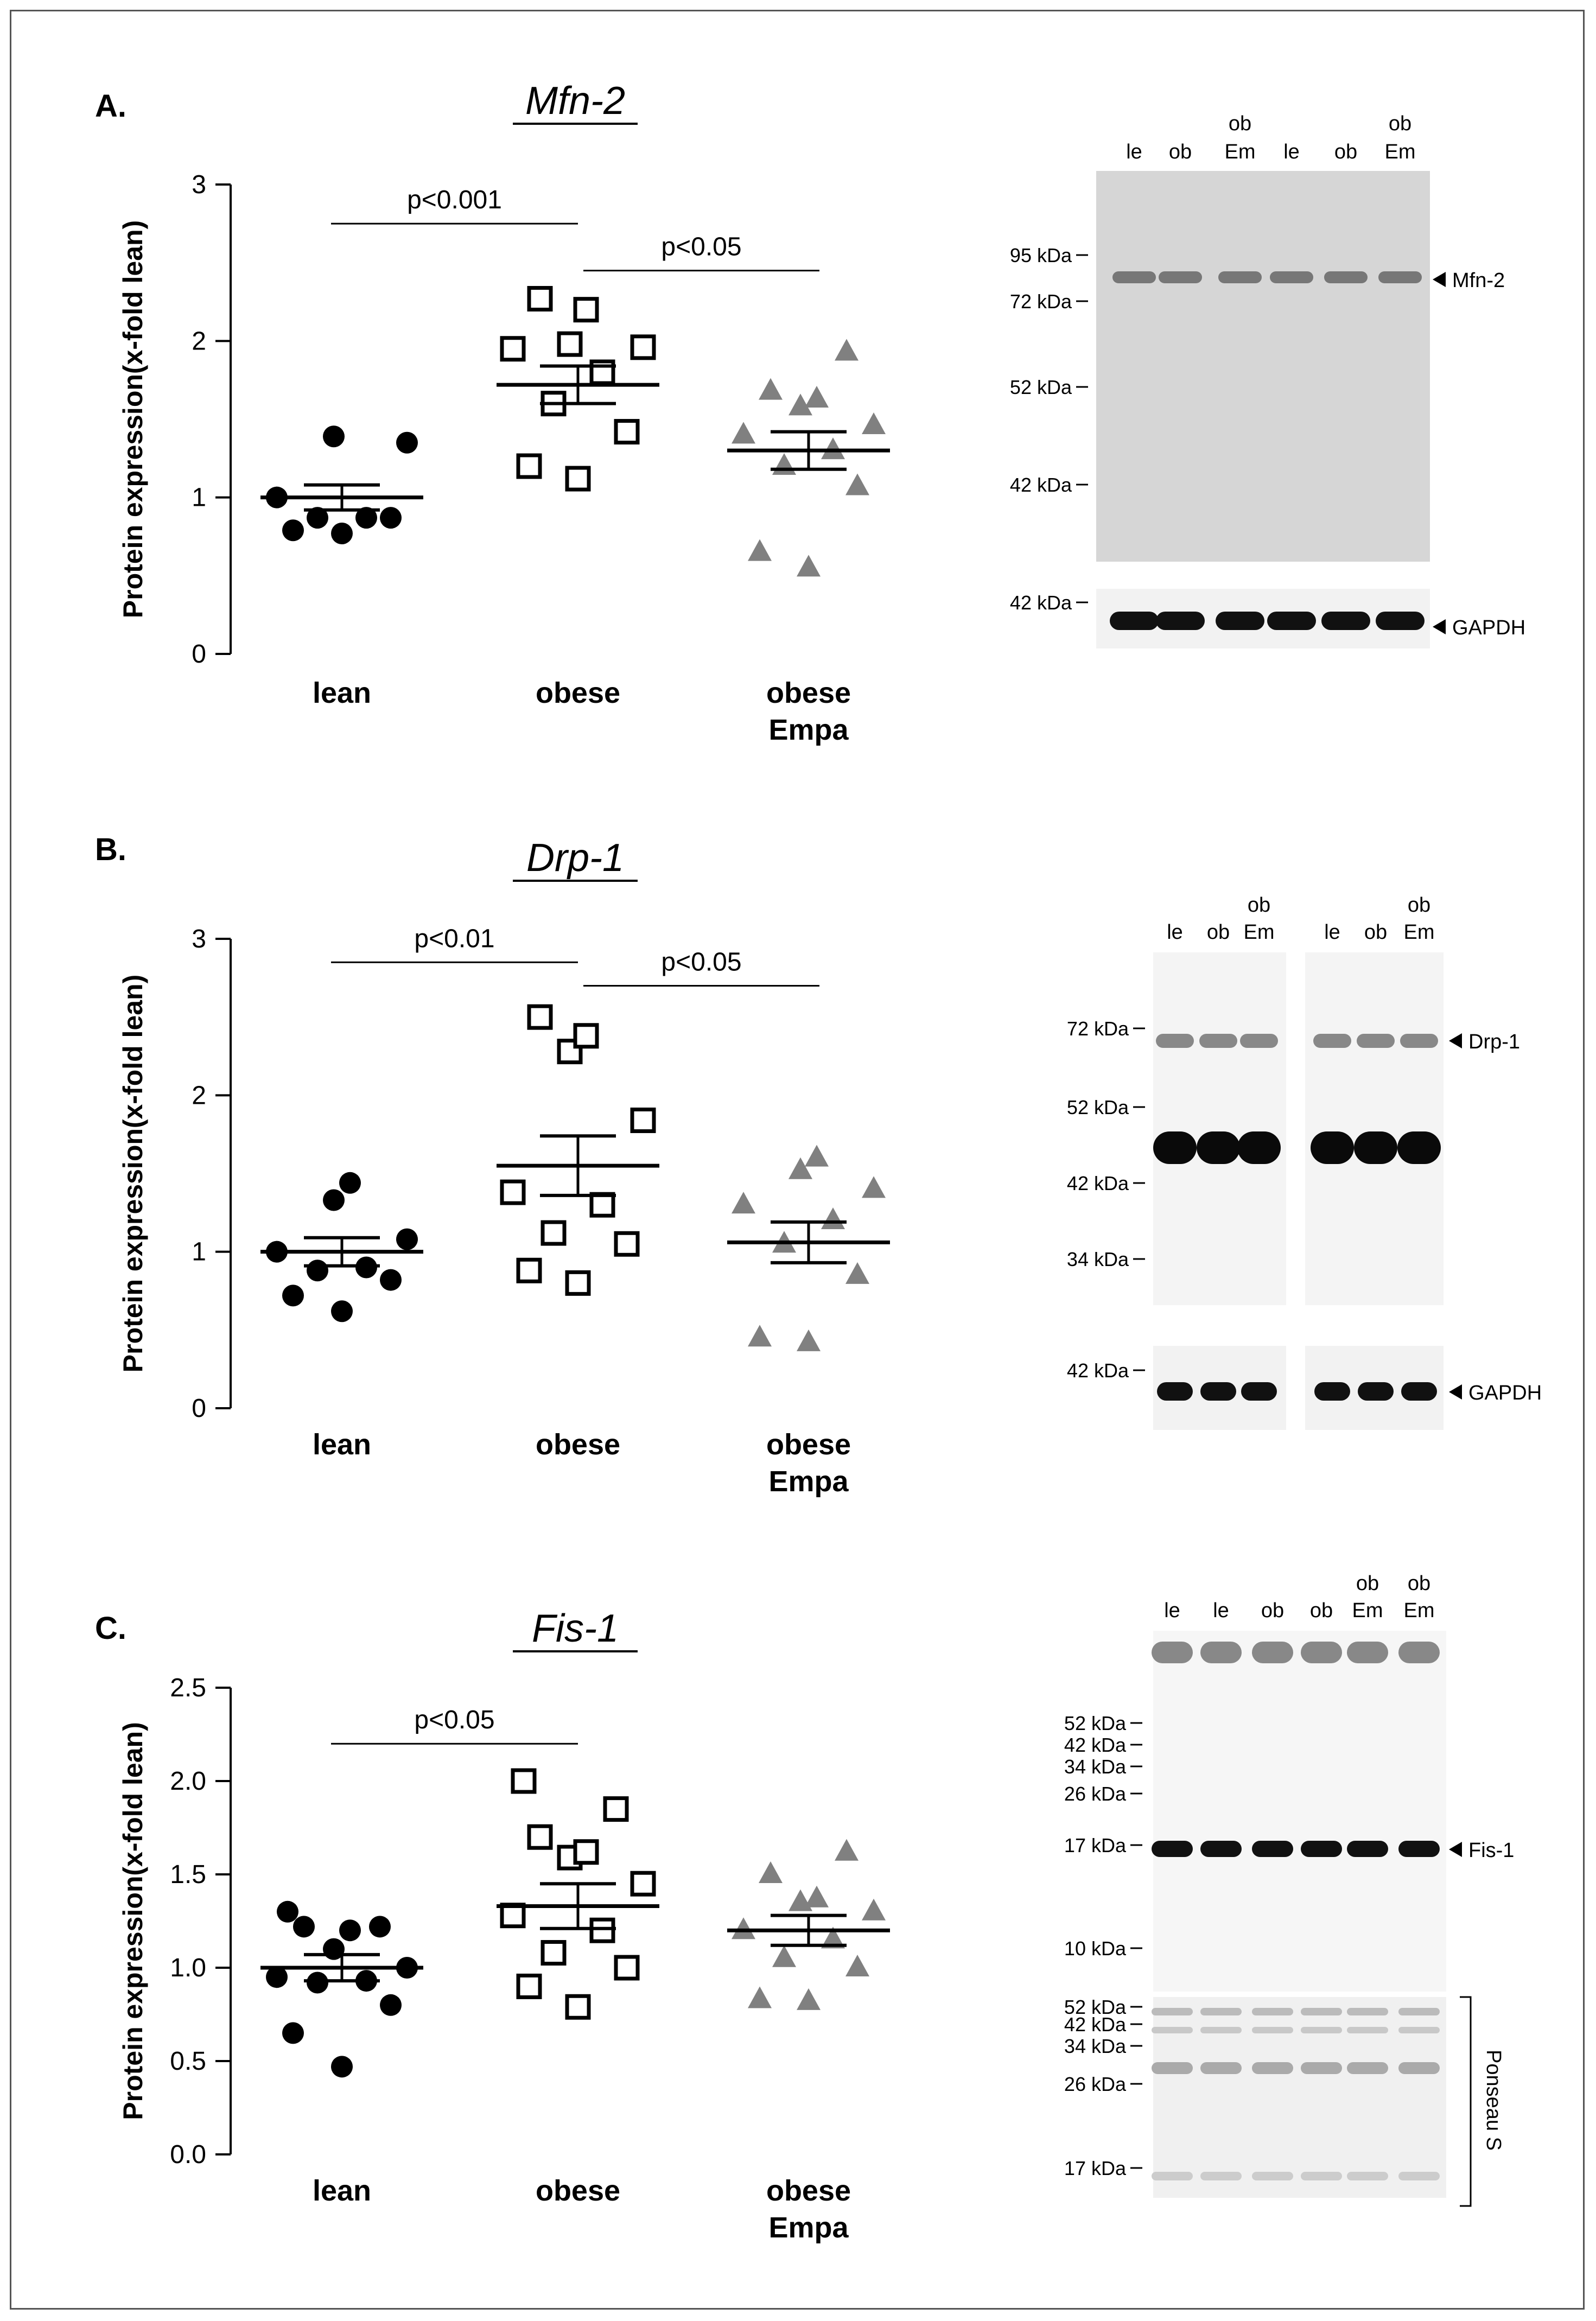 The image size is (1596, 2321). I want to click on x-category-label: lean, so click(342, 2190).